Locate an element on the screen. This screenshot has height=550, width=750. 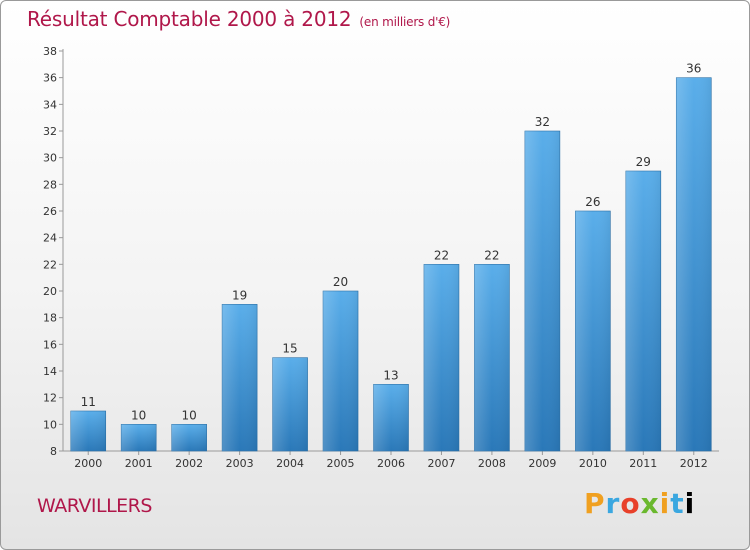
x-tick-label-2011: 2011 is located at coordinates (643, 463).